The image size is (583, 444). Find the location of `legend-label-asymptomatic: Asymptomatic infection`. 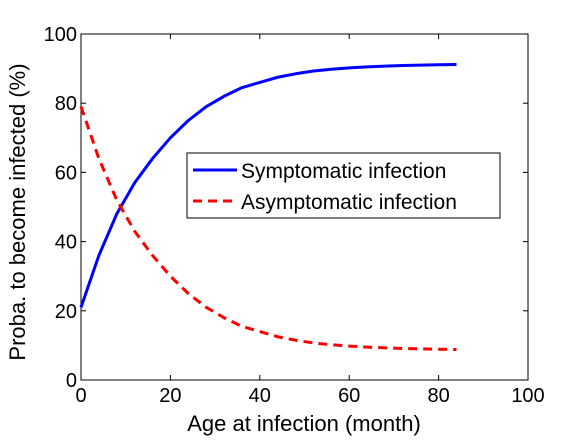

legend-label-asymptomatic: Asymptomatic infection is located at coordinates (349, 202).